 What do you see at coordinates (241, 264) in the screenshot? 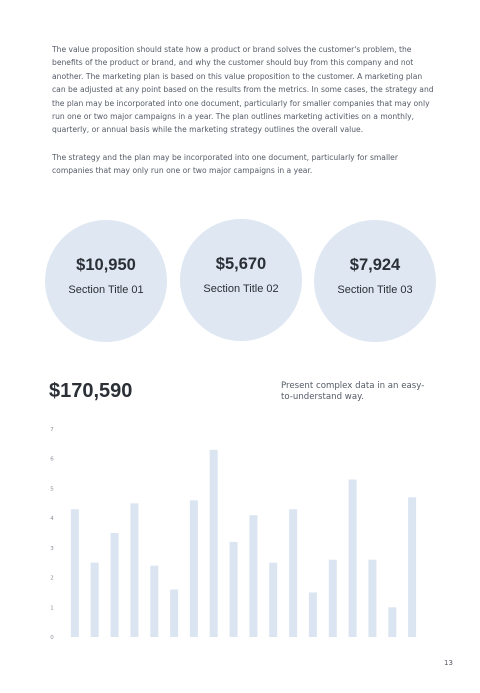
I see `stat-value-2: $5,670` at bounding box center [241, 264].